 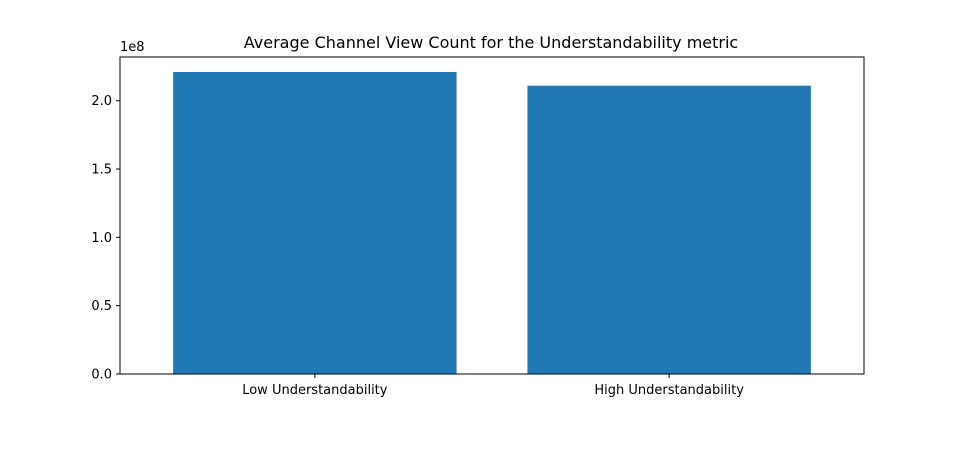 What do you see at coordinates (315, 390) in the screenshot?
I see `x-tick-label: Low Understandability` at bounding box center [315, 390].